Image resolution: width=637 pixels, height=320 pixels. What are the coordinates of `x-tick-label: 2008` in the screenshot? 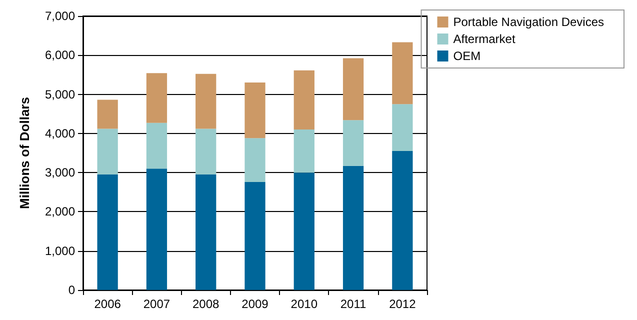 It's located at (206, 304).